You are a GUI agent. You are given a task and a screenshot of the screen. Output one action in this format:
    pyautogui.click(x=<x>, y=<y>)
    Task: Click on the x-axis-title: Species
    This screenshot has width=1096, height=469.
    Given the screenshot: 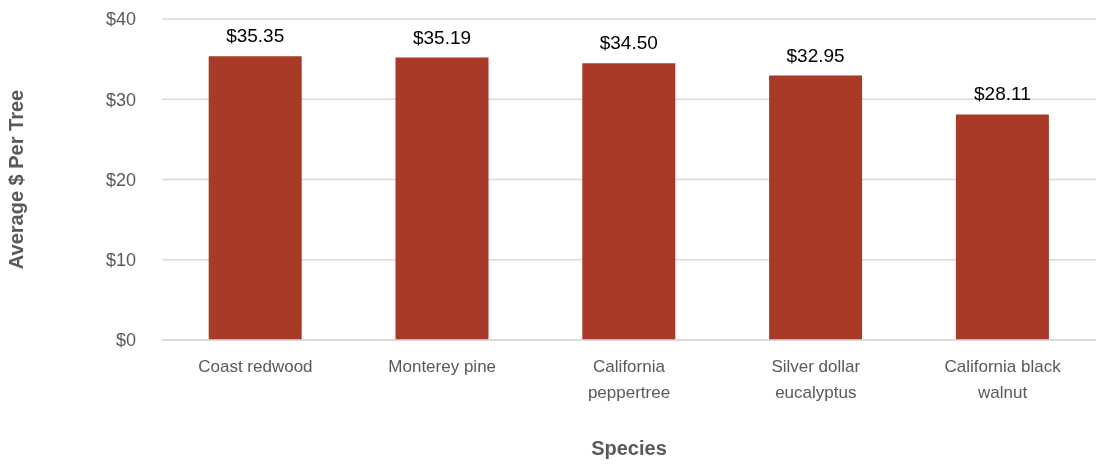 What is the action you would take?
    pyautogui.click(x=629, y=448)
    